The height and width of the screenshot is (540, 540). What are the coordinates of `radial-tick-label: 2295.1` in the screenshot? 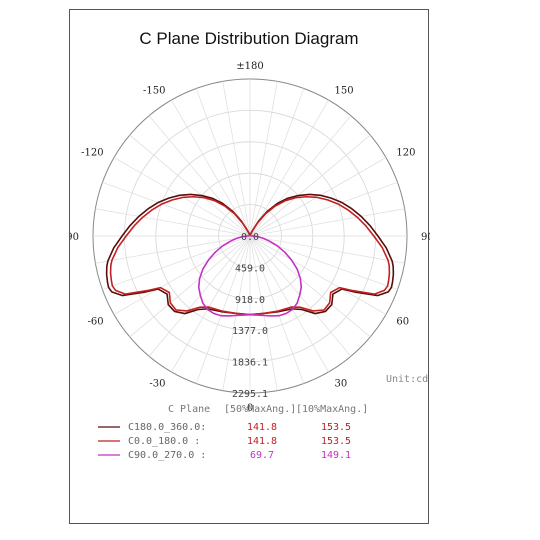 It's located at (250, 394).